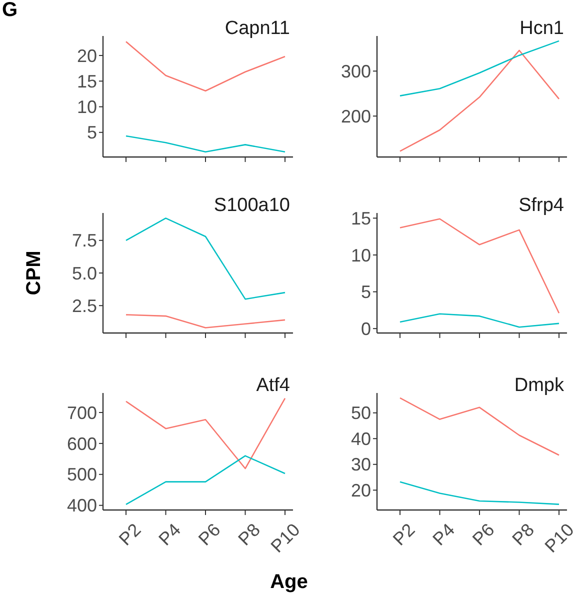 This screenshot has width=578, height=598. What do you see at coordinates (81, 444) in the screenshot?
I see `y-tick-label: 600` at bounding box center [81, 444].